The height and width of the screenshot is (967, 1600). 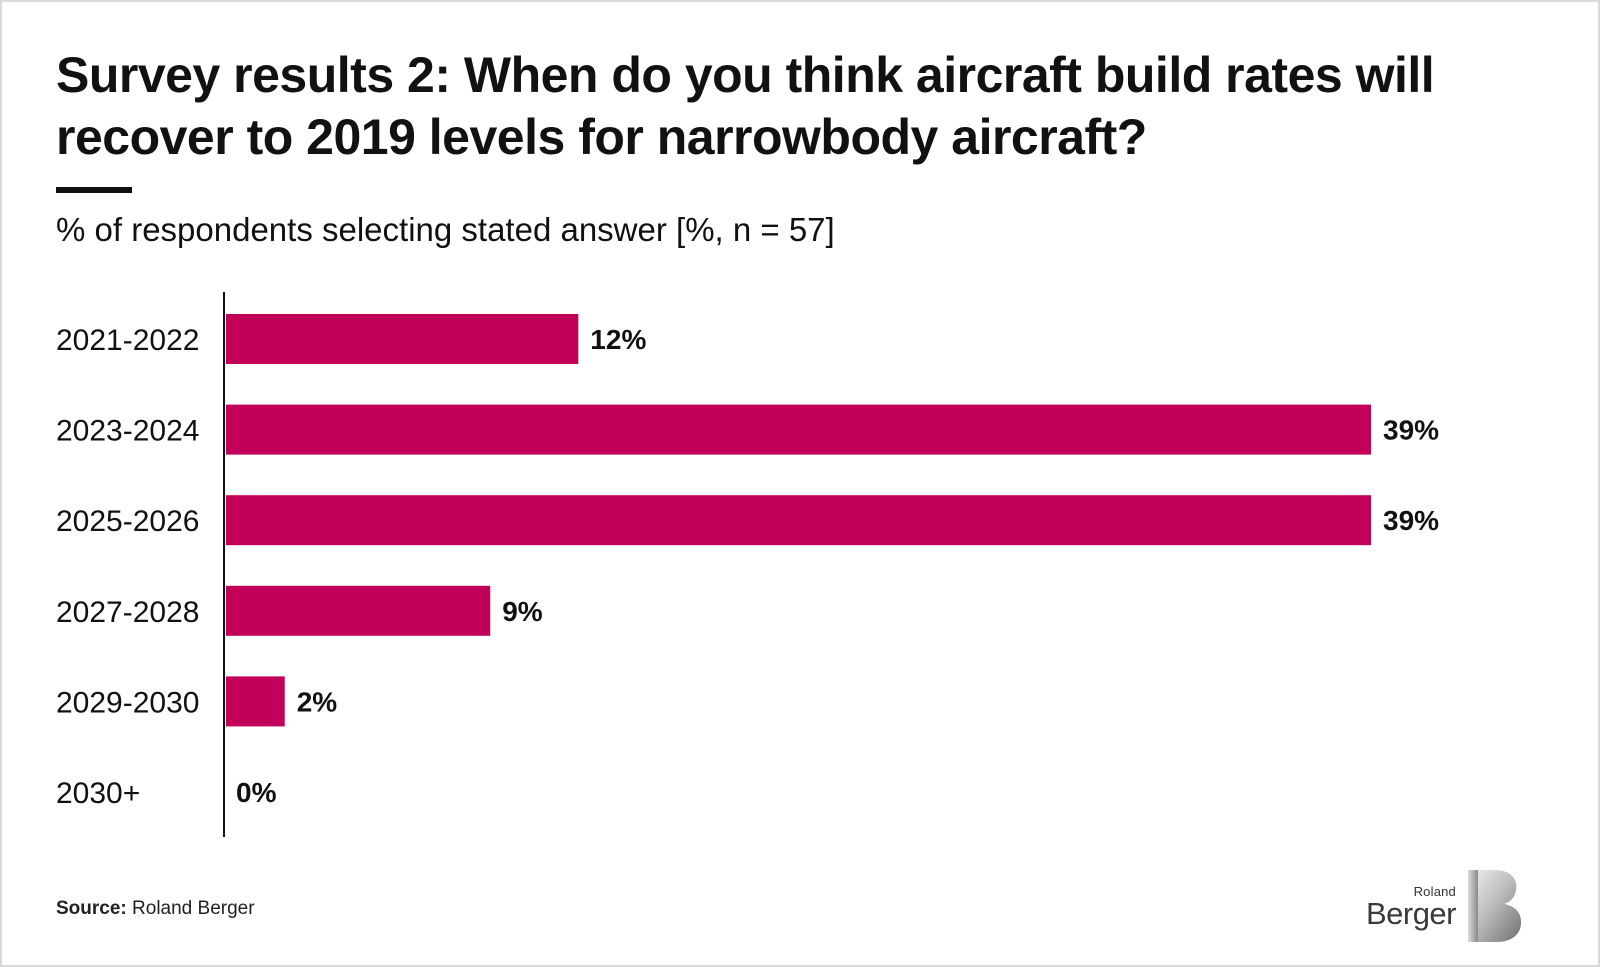 What do you see at coordinates (98, 793) in the screenshot?
I see `category-label: 2030+` at bounding box center [98, 793].